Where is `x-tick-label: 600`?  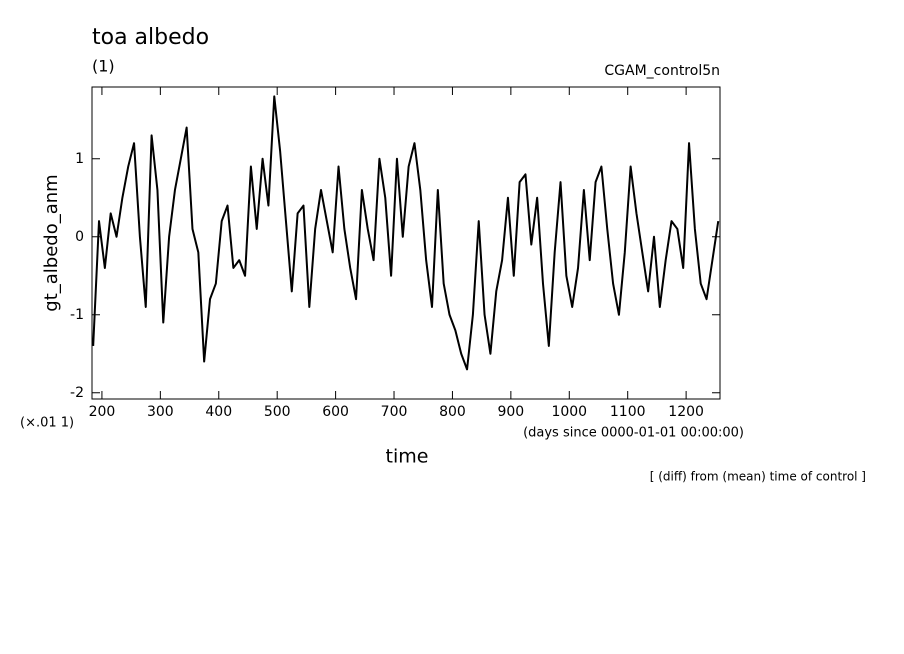
x-tick-label: 600 is located at coordinates (335, 412).